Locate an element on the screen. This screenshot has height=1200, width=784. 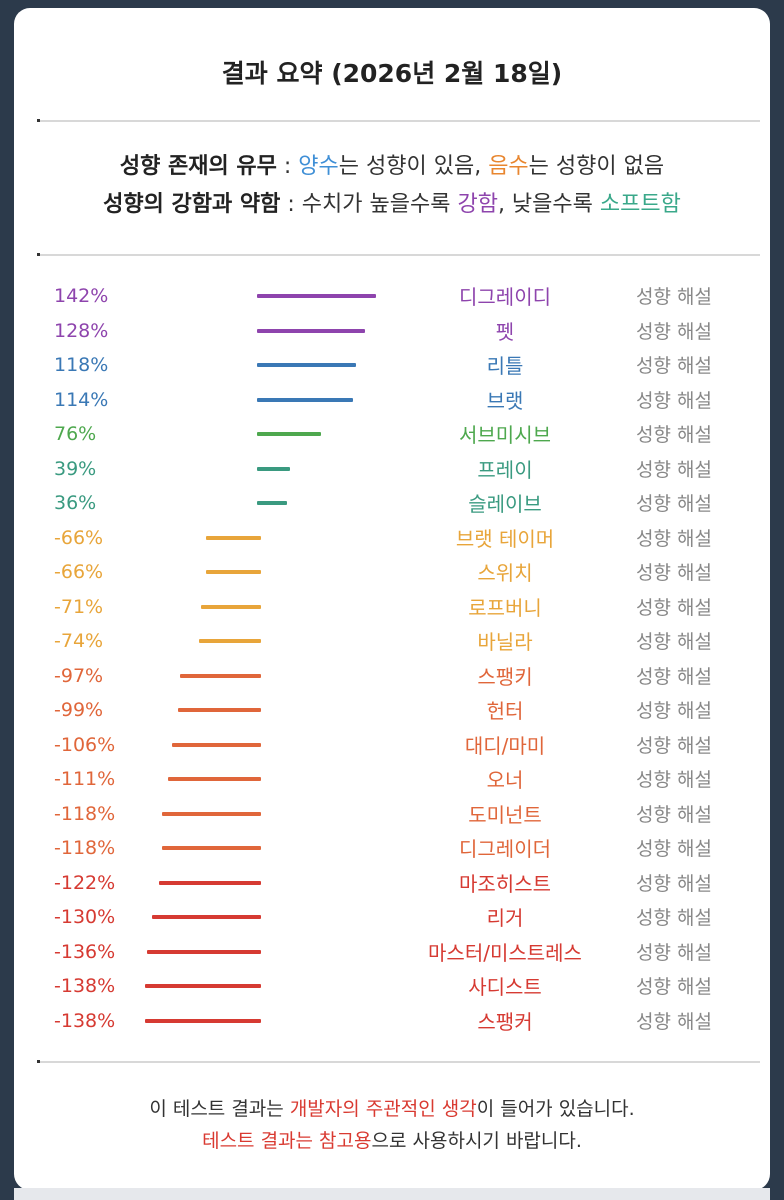
row-type-name: 펫 is located at coordinates (505, 331).